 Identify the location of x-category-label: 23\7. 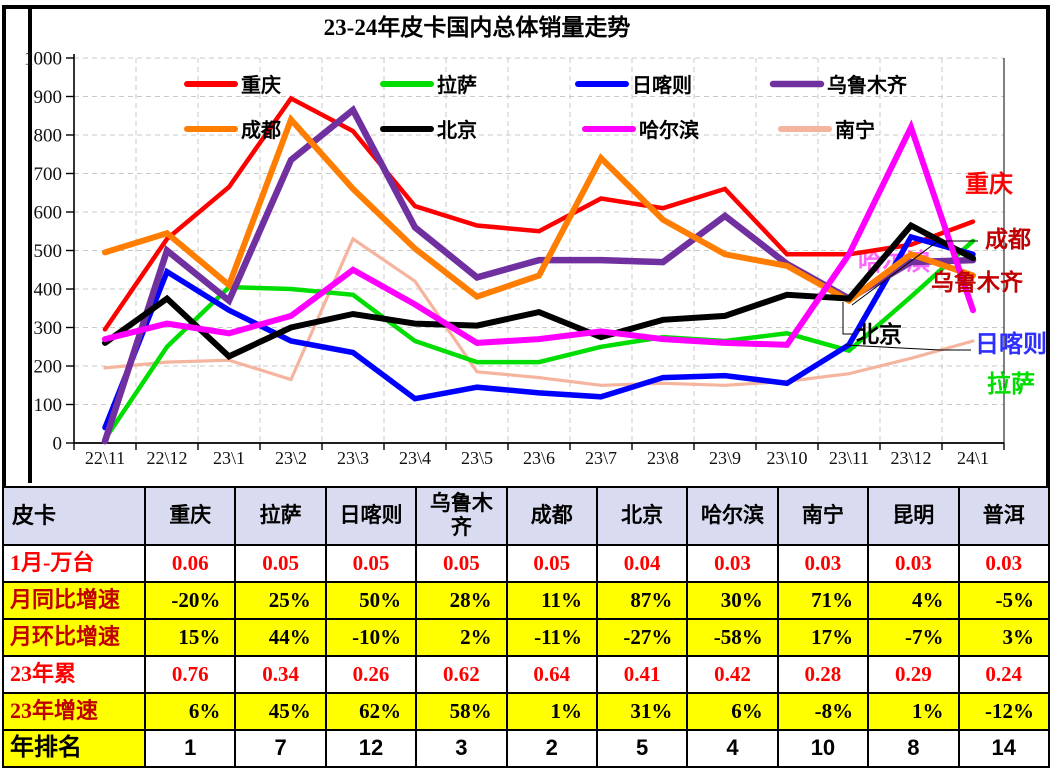
(601, 458).